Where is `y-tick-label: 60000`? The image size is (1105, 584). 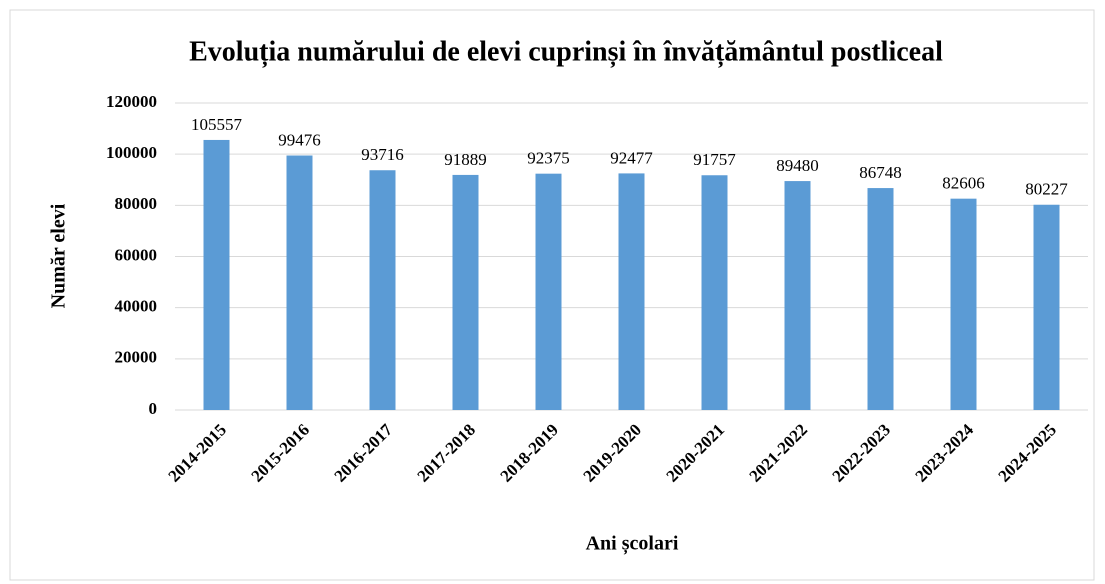
y-tick-label: 60000 is located at coordinates (136, 254).